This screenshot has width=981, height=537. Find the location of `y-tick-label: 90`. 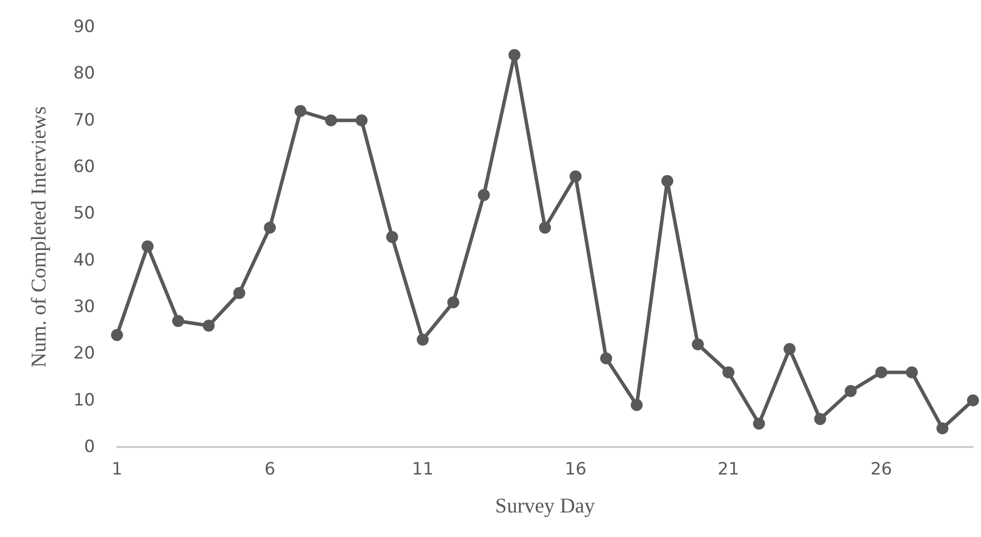

y-tick-label: 90 is located at coordinates (84, 27).